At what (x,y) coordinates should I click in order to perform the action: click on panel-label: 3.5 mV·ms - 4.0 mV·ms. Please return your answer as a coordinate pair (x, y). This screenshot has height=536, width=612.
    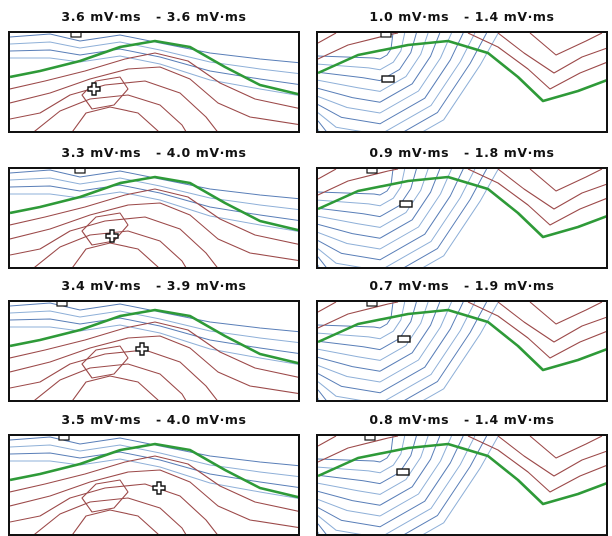
    Looking at the image, I should click on (154, 419).